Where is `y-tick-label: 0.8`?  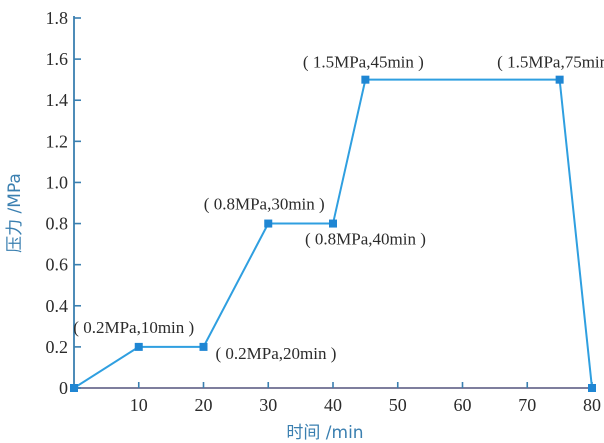
y-tick-label: 0.8 is located at coordinates (57, 224).